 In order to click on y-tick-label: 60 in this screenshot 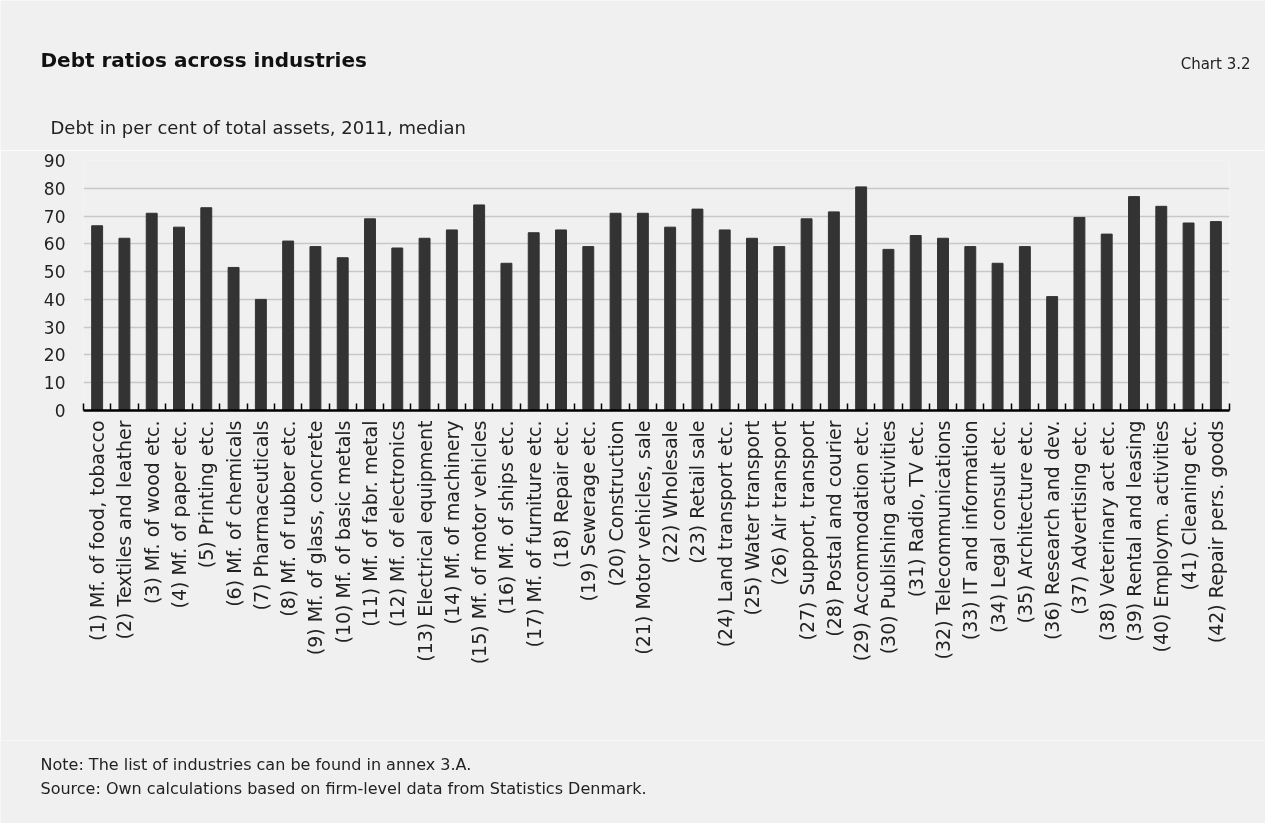, I will do `click(54, 244)`.